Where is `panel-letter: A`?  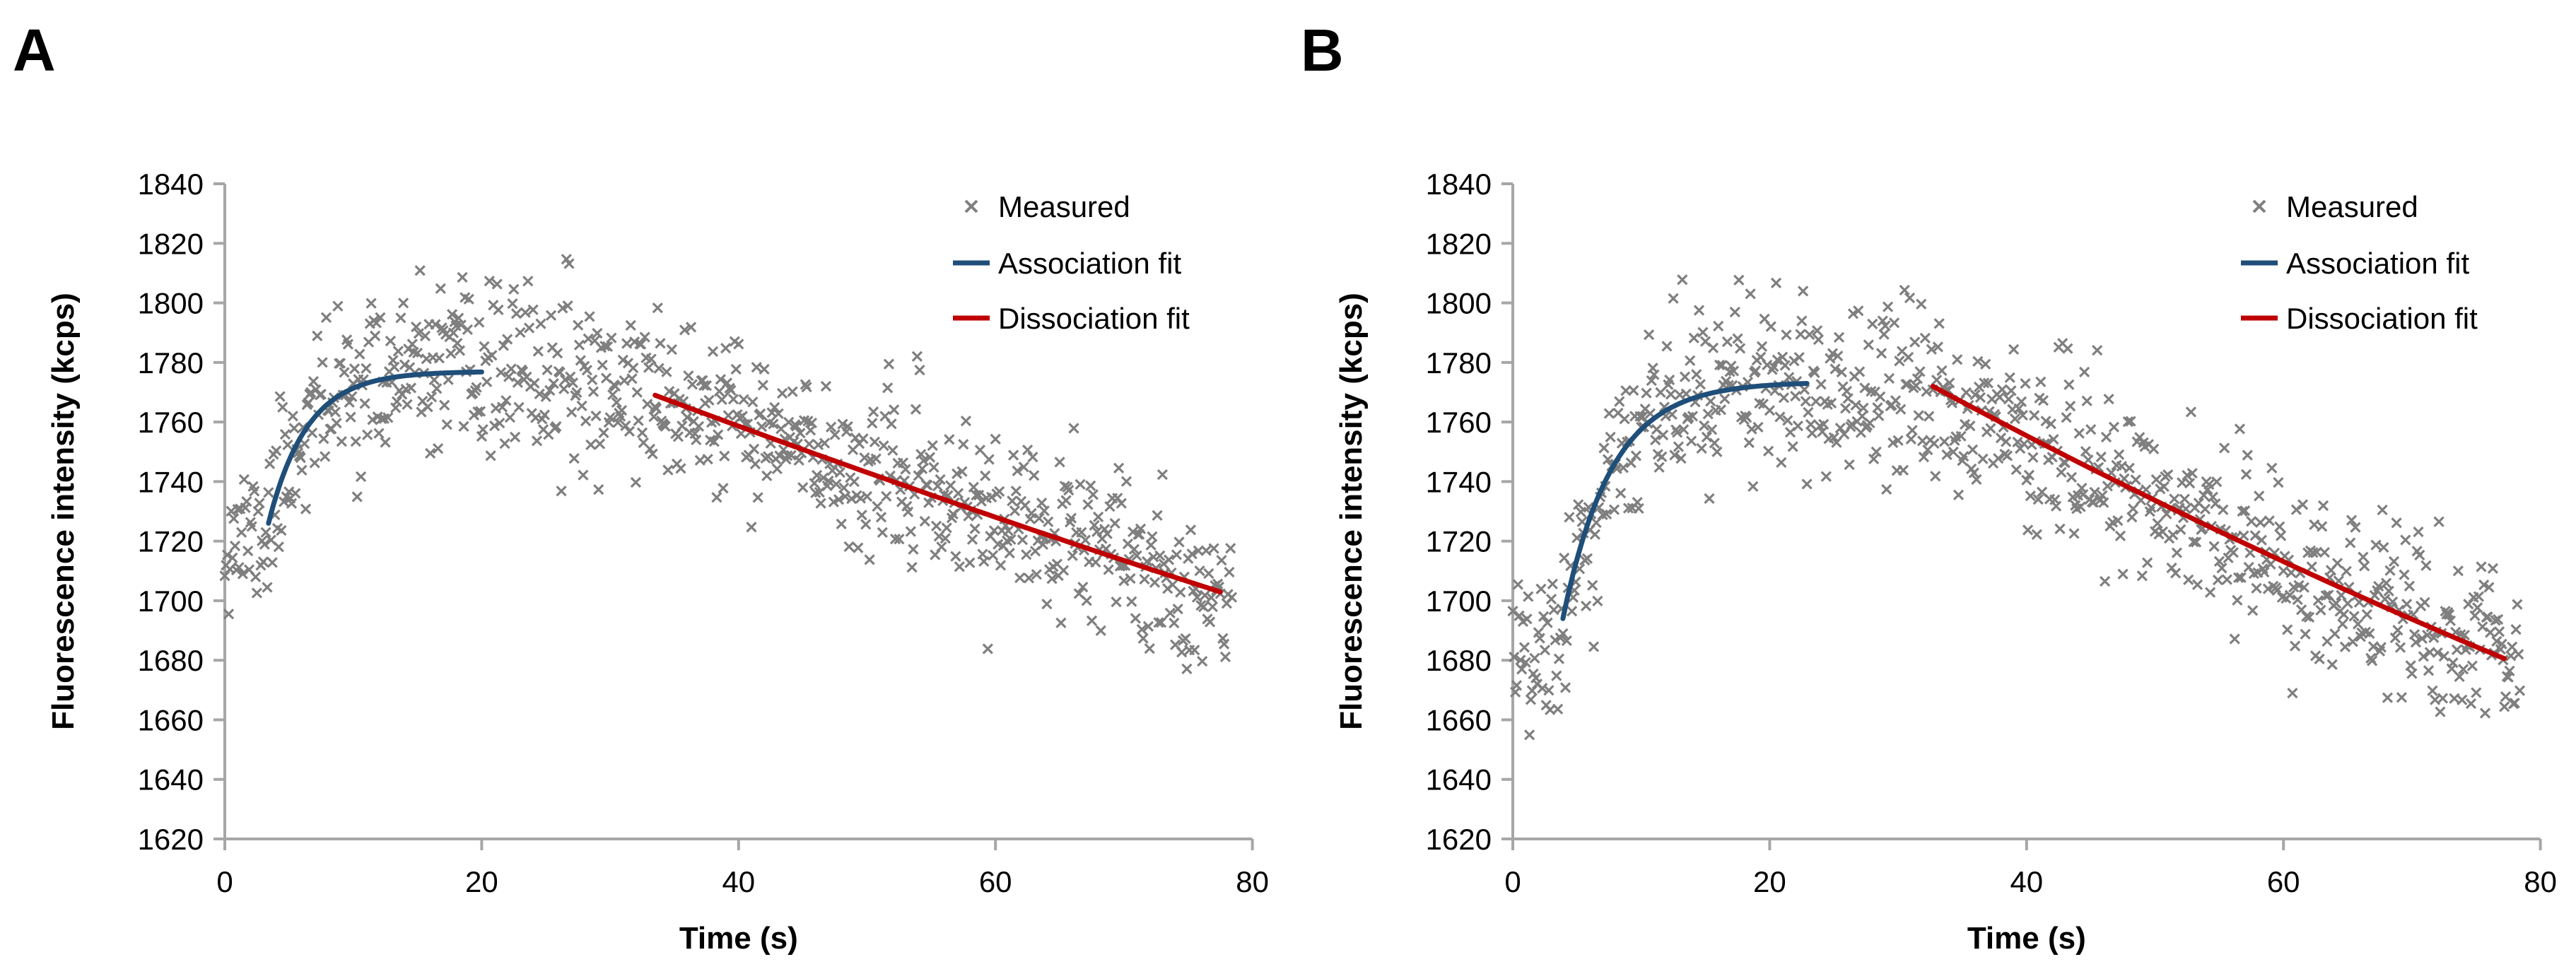 panel-letter: A is located at coordinates (35, 50).